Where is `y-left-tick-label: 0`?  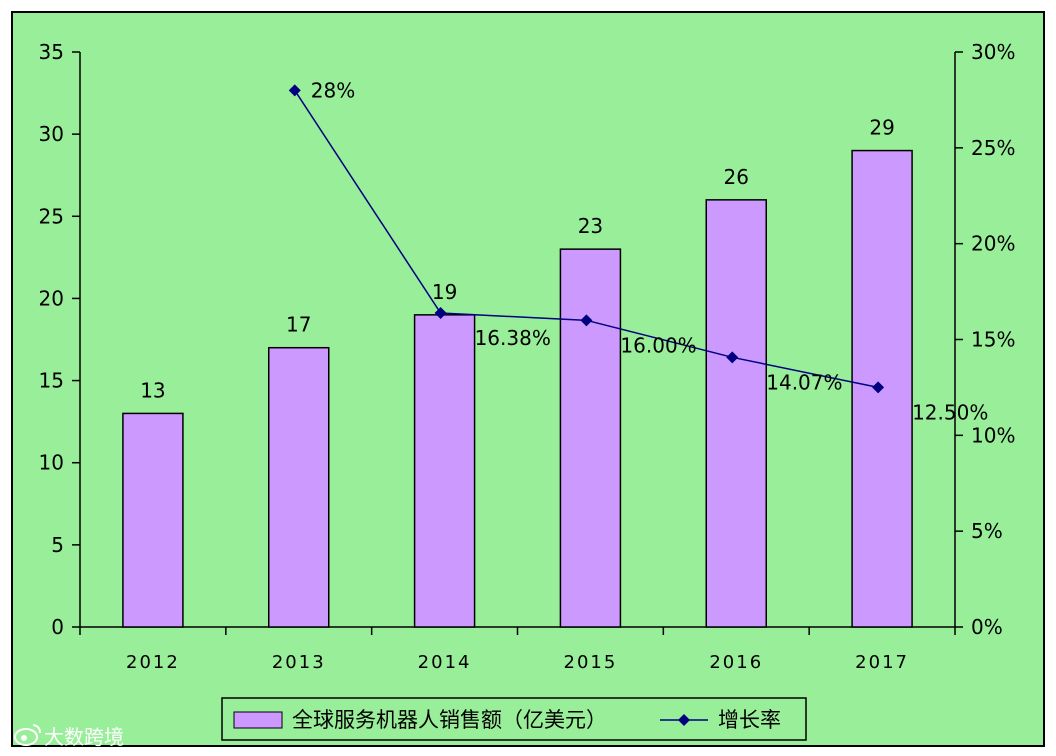 y-left-tick-label: 0 is located at coordinates (57, 627).